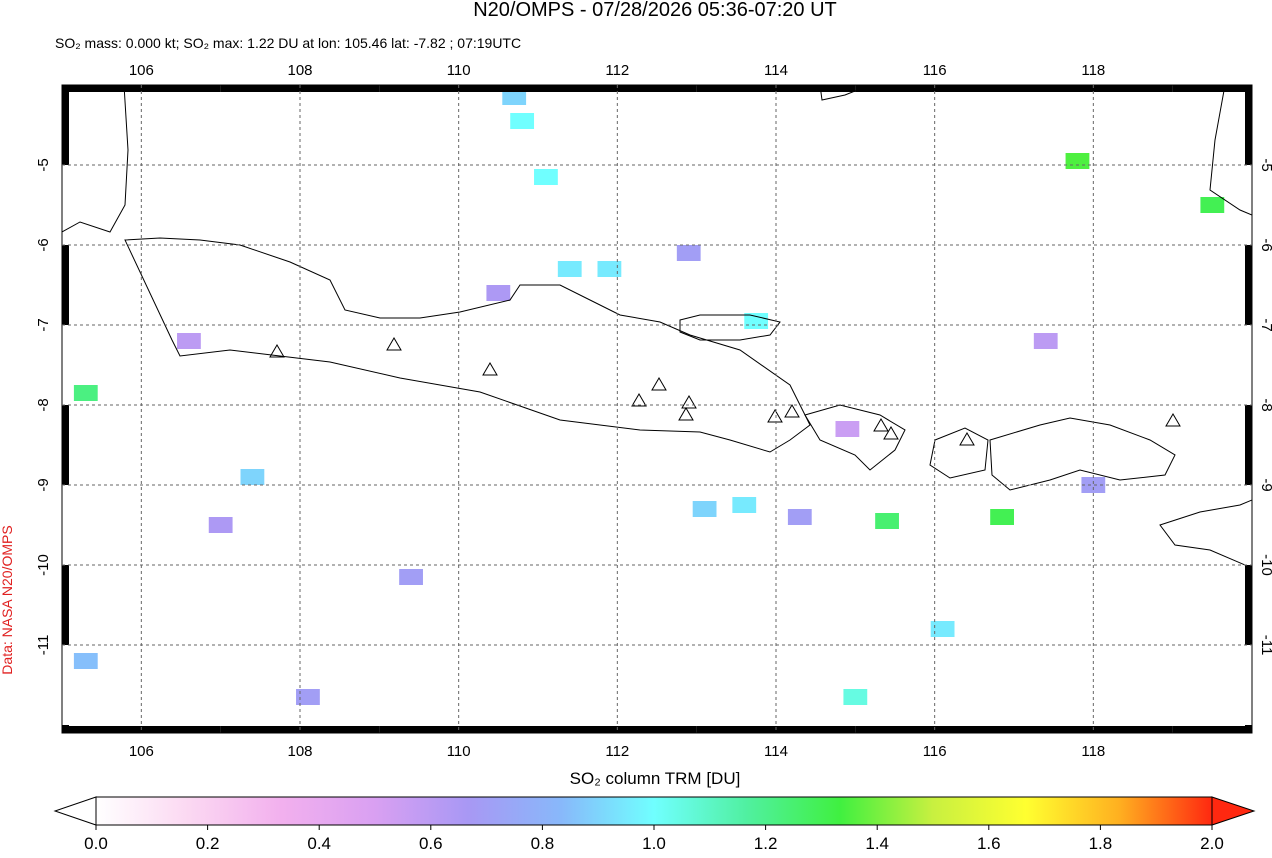 The width and height of the screenshot is (1272, 858). Describe the element at coordinates (299, 70) in the screenshot. I see `x-tick-label: 108` at that location.